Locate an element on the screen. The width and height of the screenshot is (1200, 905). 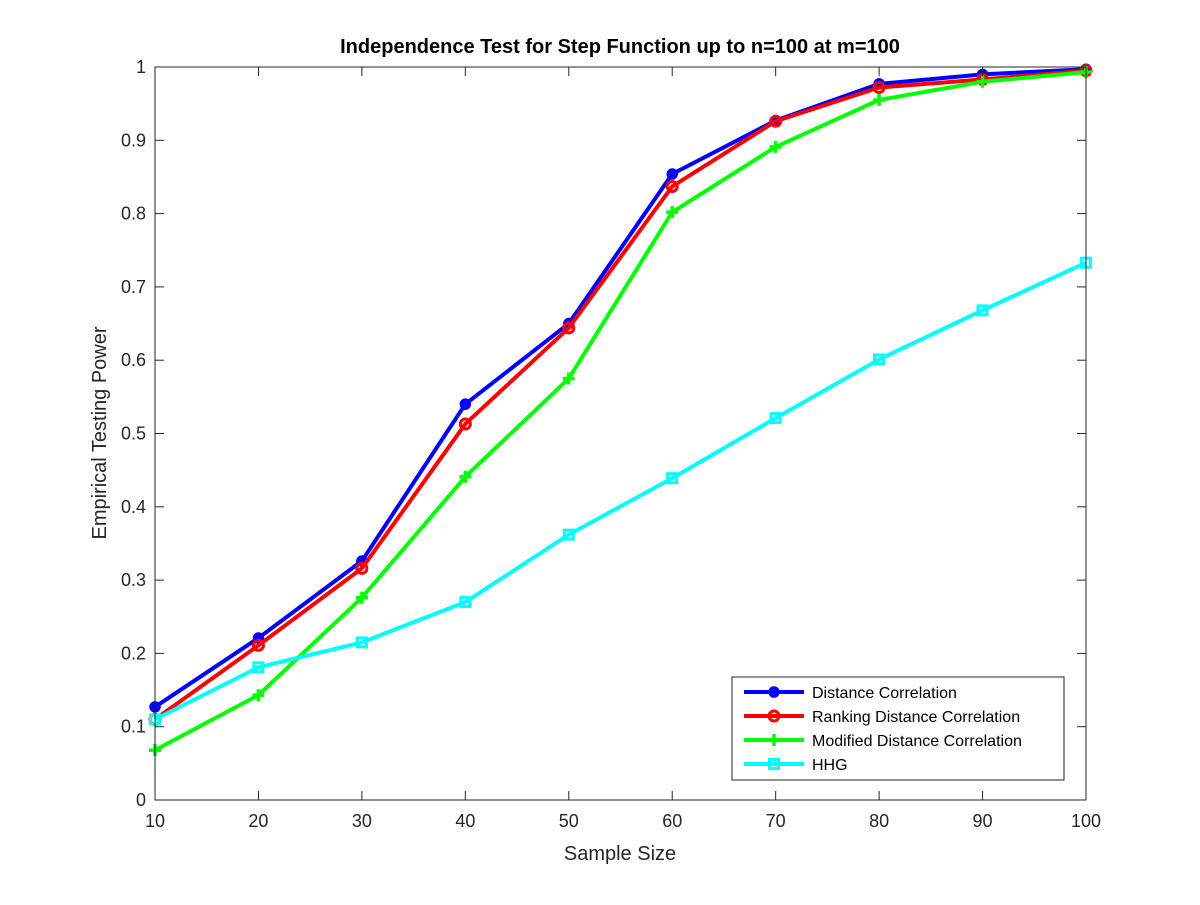
x-tick-label: 60 is located at coordinates (672, 821).